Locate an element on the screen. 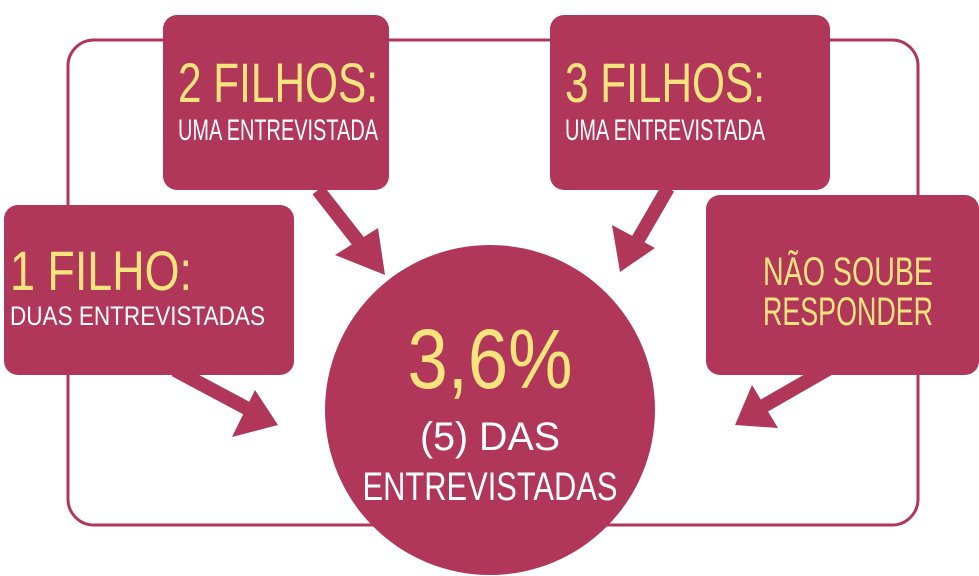  box-title: 1 FILHO: is located at coordinates (101, 270).